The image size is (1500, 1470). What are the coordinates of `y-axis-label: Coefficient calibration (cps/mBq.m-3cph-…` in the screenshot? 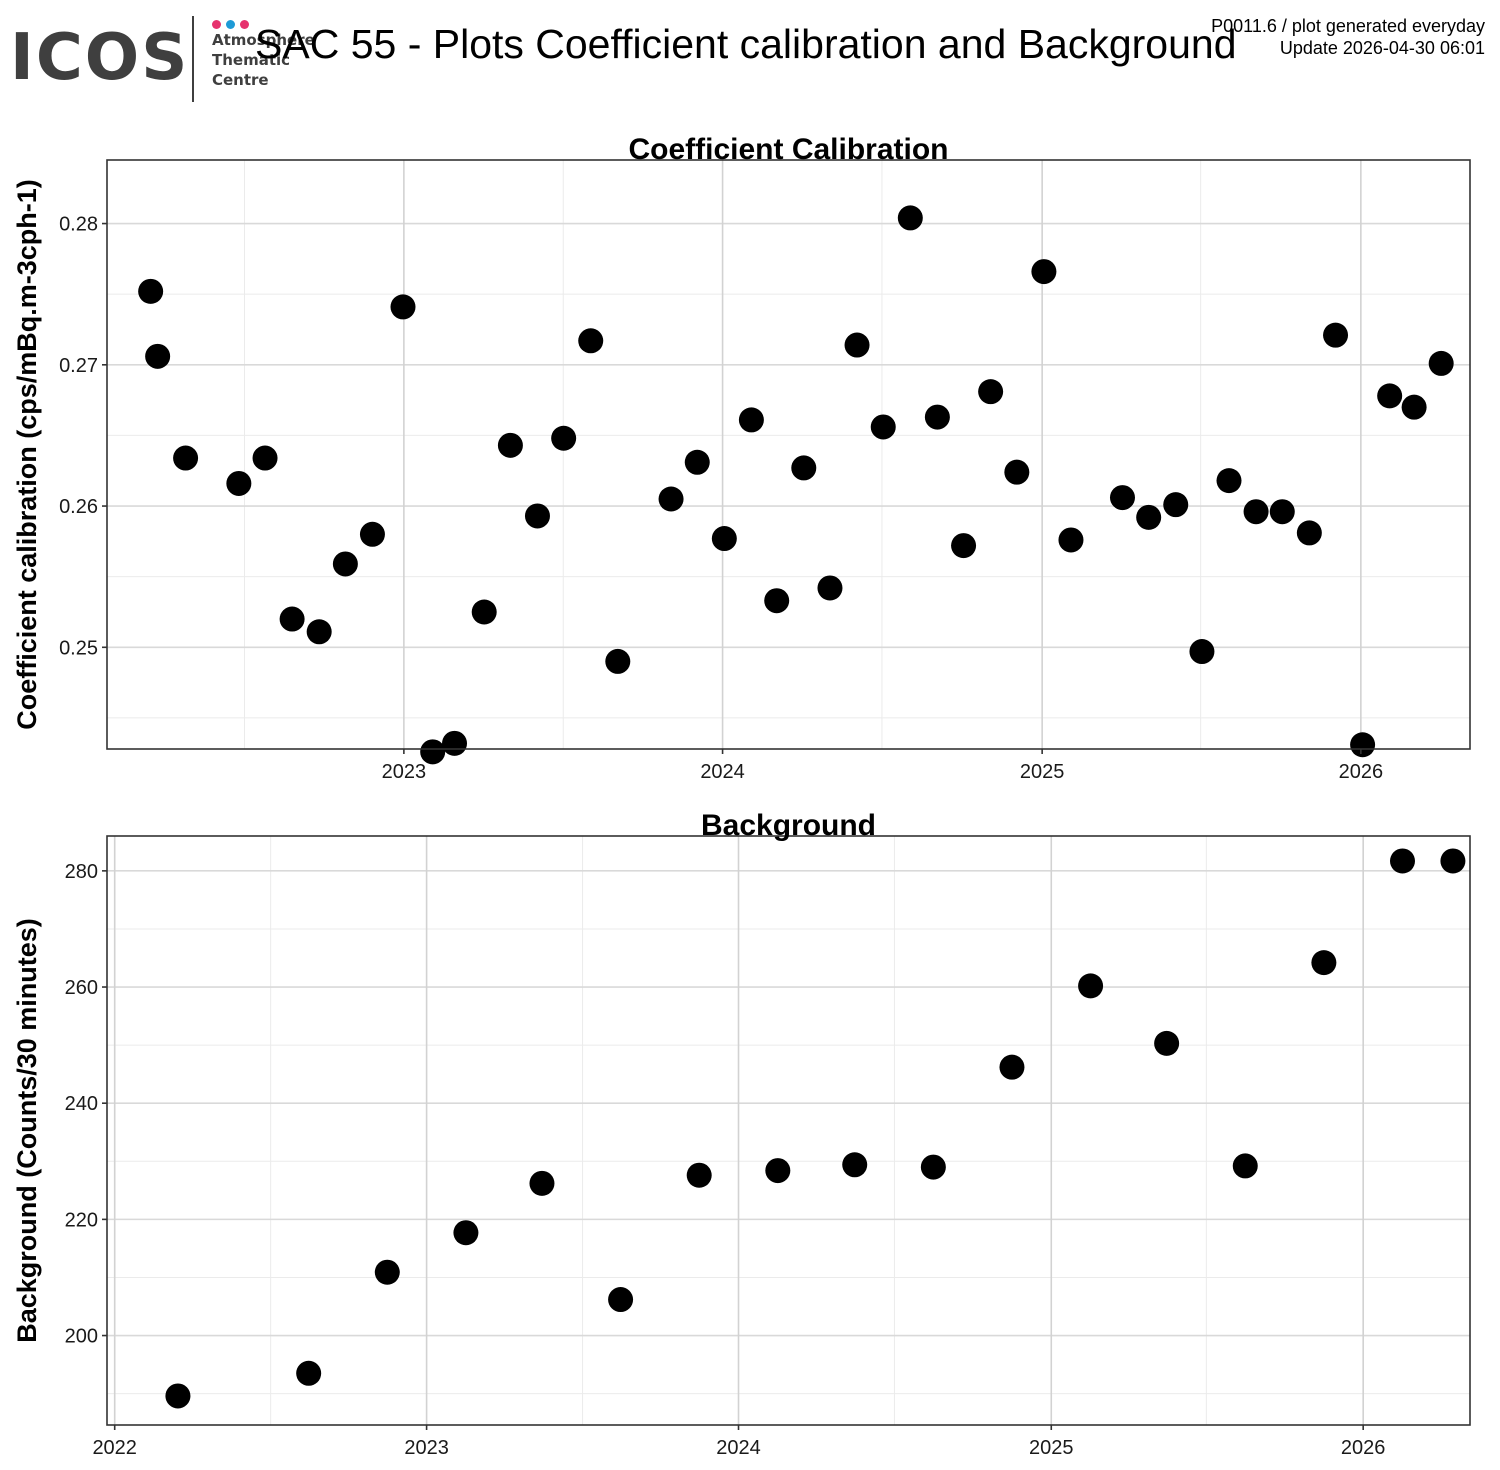 It's located at (27, 454).